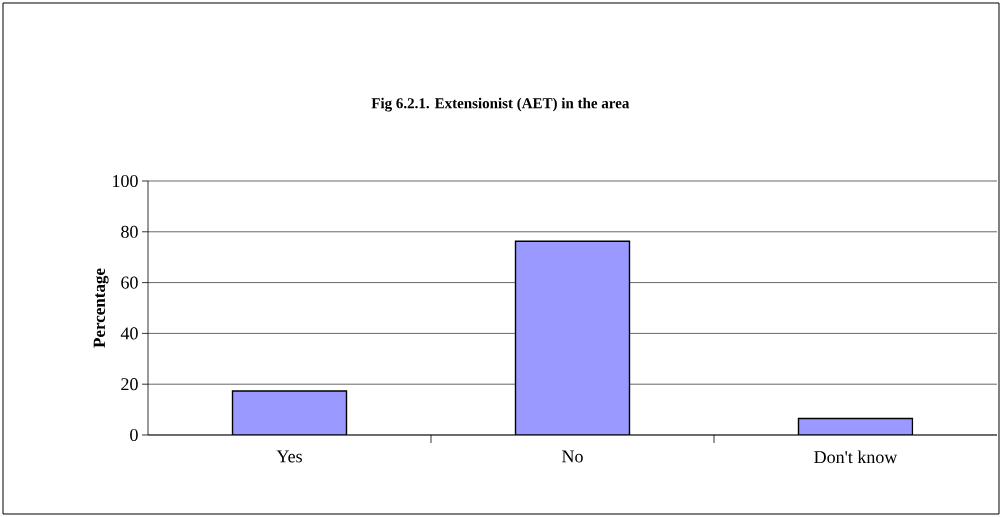 This screenshot has height=517, width=1002. Describe the element at coordinates (572, 456) in the screenshot. I see `x-tick-label: No` at that location.